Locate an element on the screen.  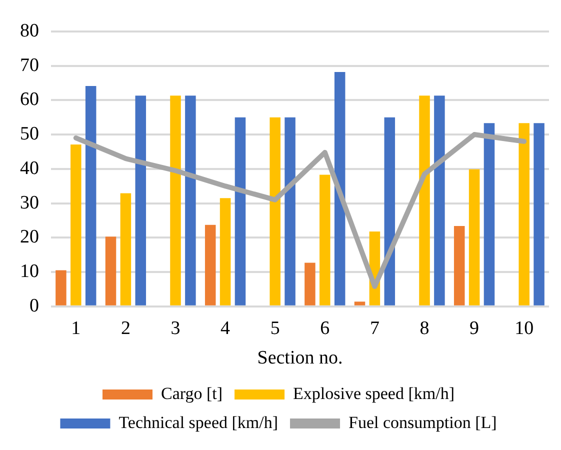
y-tick-label: 60 is located at coordinates (29, 99).